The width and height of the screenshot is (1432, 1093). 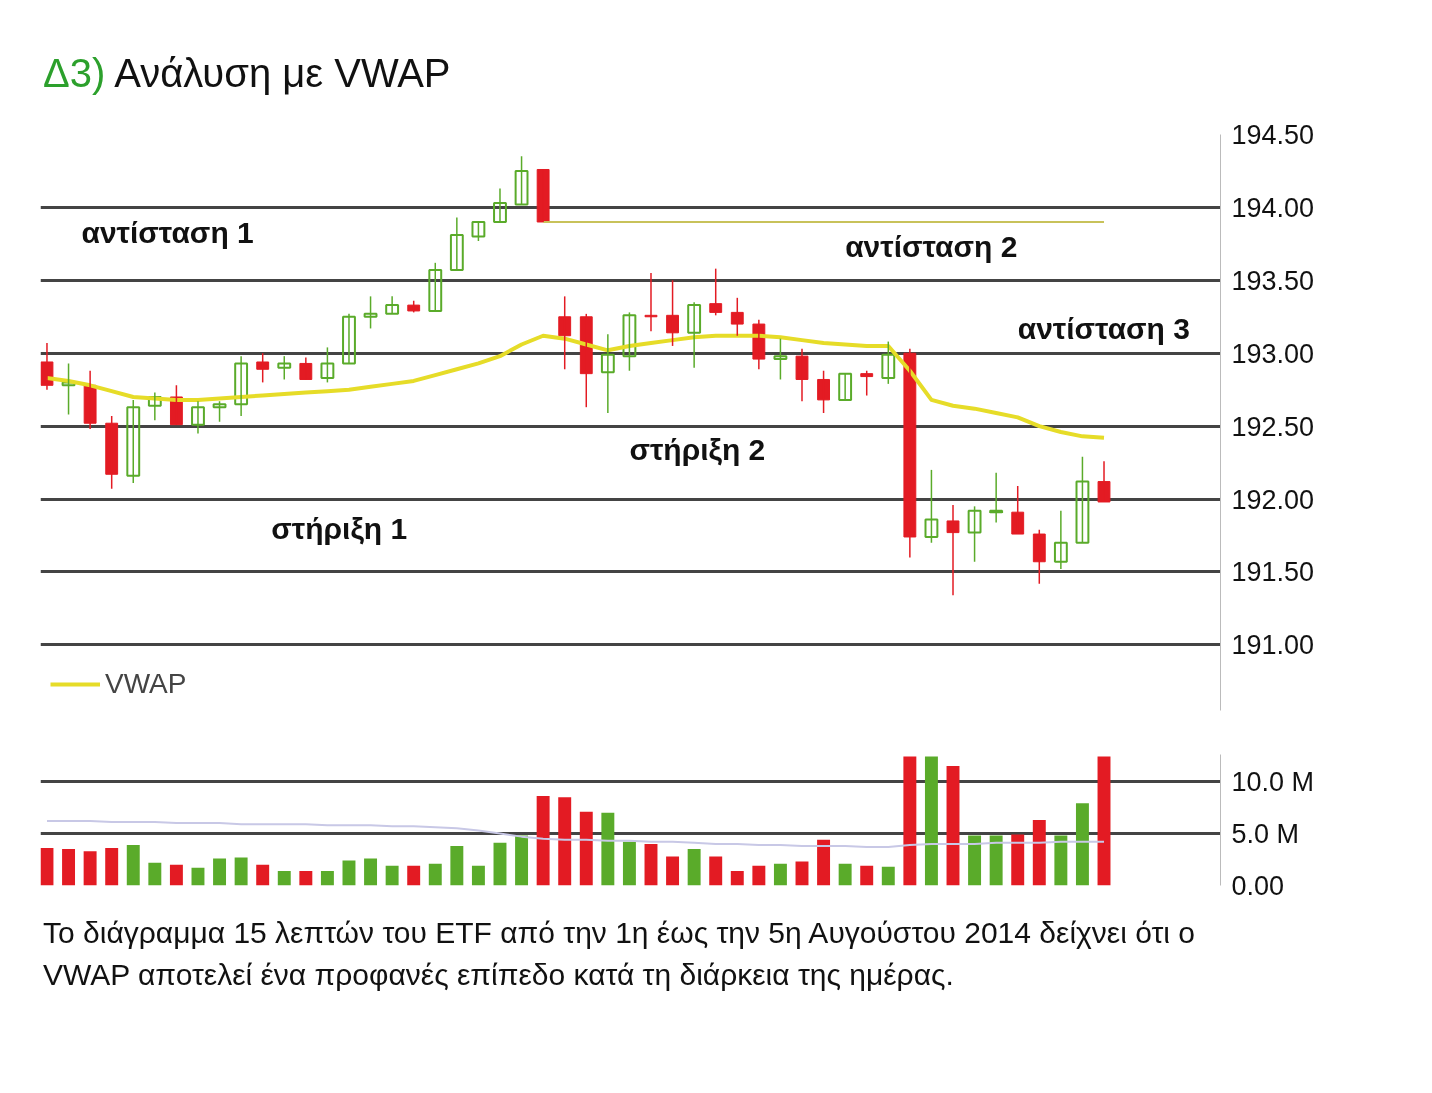 What do you see at coordinates (339, 528) in the screenshot?
I see `annotation: στήριξη 1` at bounding box center [339, 528].